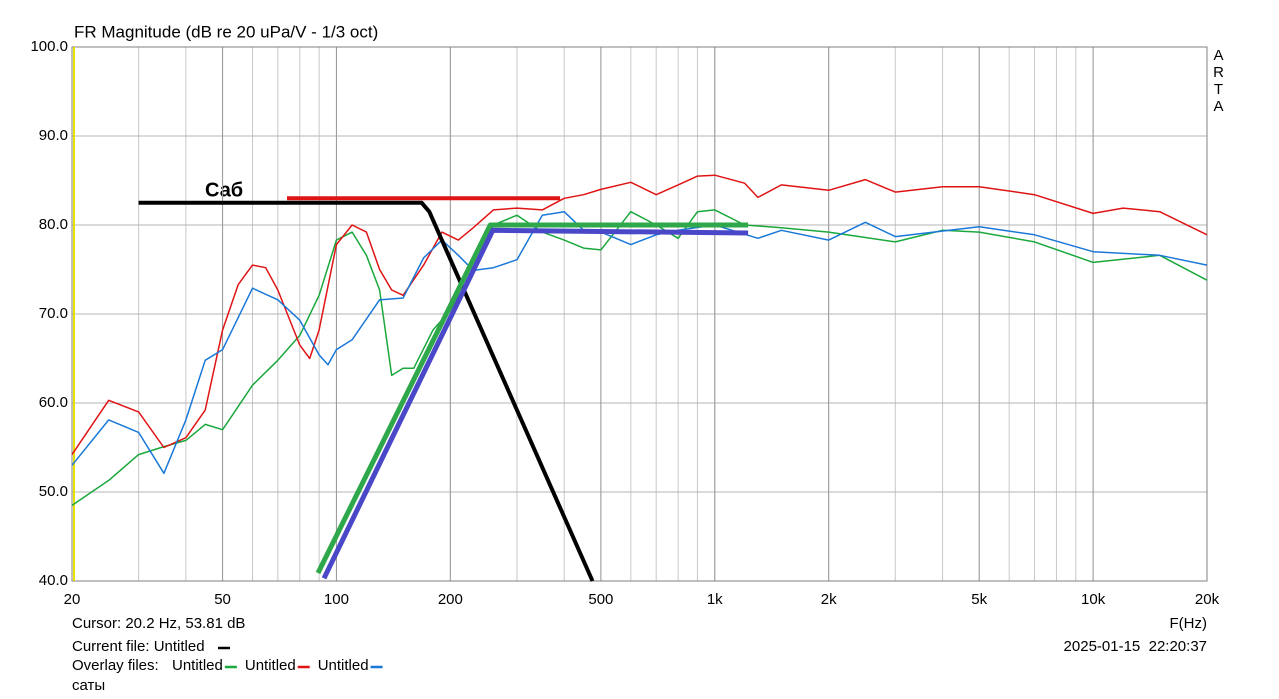  I want to click on x-tick-label: 10k, so click(1093, 599).